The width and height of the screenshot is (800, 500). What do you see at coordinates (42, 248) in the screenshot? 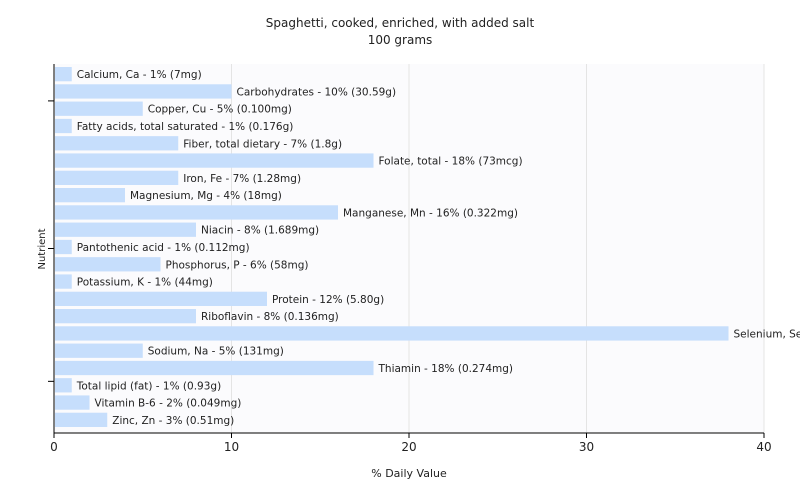
I see `y-axis-title: Nutrient` at bounding box center [42, 248].